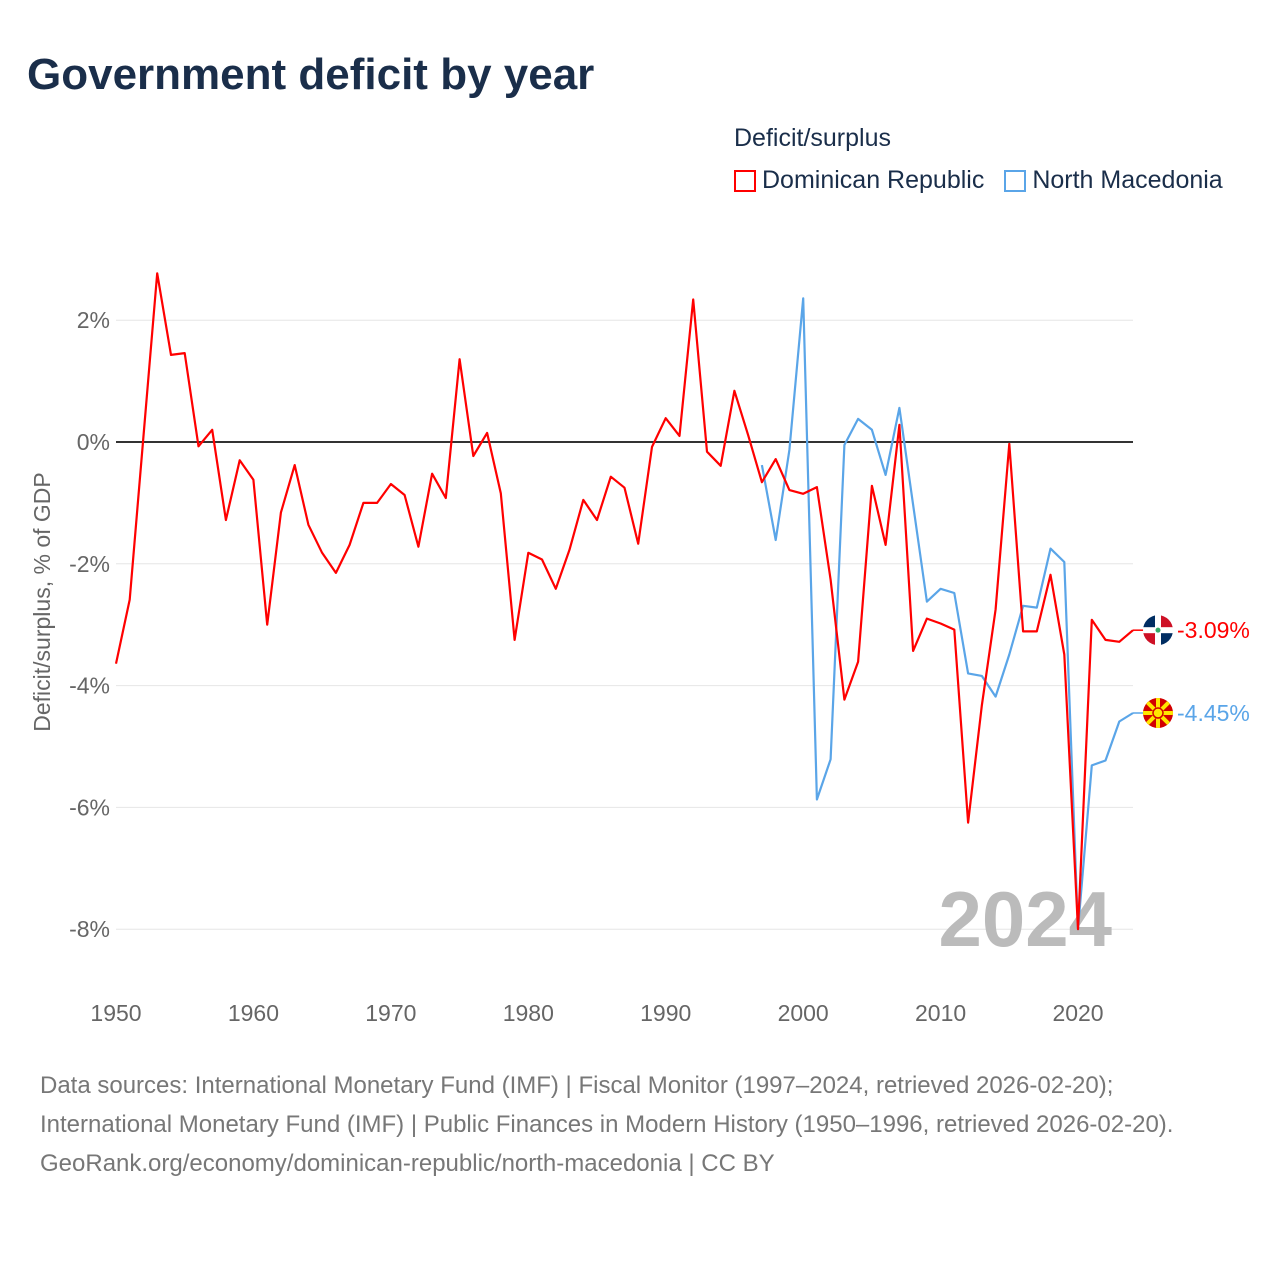 This screenshot has width=1280, height=1280. What do you see at coordinates (89, 929) in the screenshot?
I see `y-tick-label: -8%` at bounding box center [89, 929].